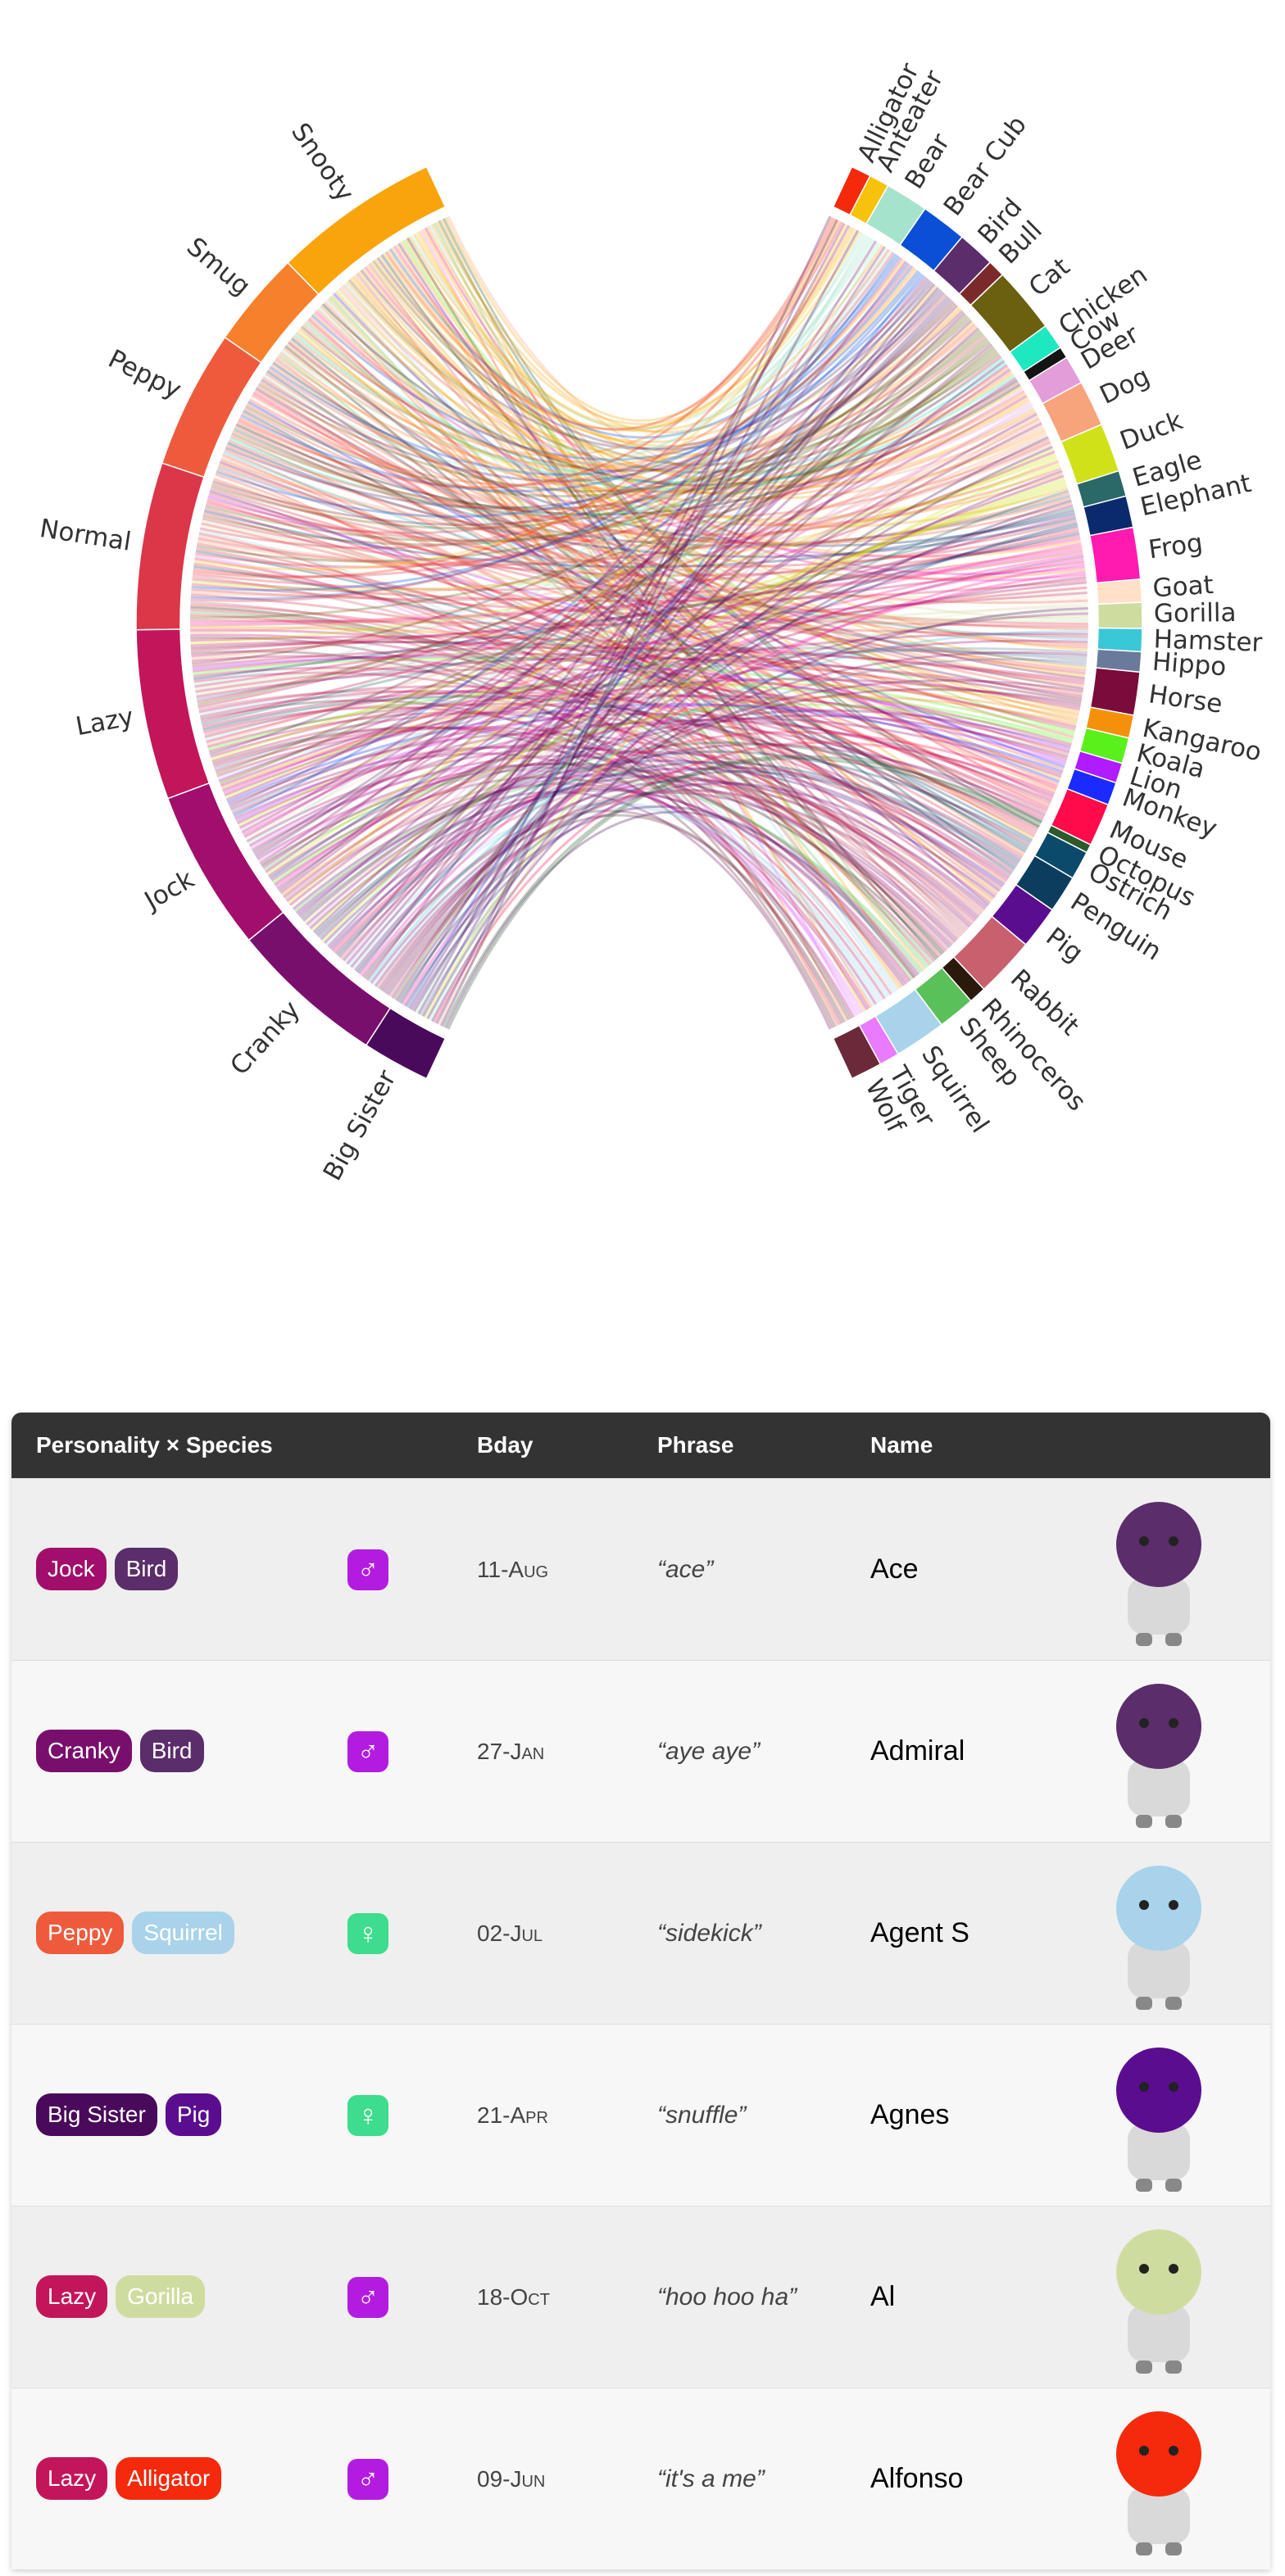  Describe the element at coordinates (1173, 2087) in the screenshot. I see `avatar-eye` at that location.